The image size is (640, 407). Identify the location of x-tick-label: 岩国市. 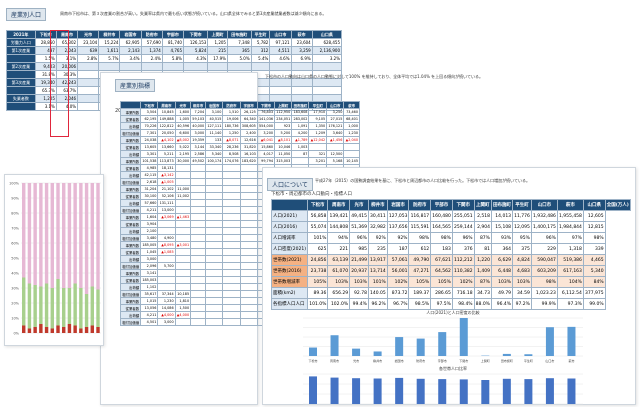
(399, 360).